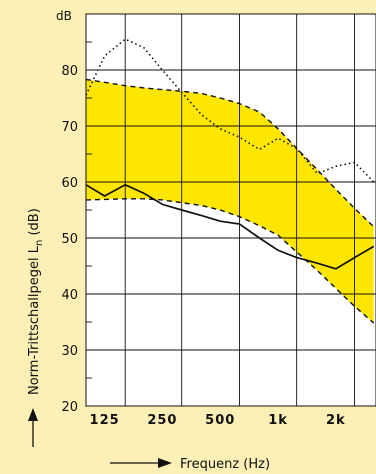 This screenshot has width=376, height=474. Describe the element at coordinates (69, 127) in the screenshot. I see `y-tick-label: 70` at that location.